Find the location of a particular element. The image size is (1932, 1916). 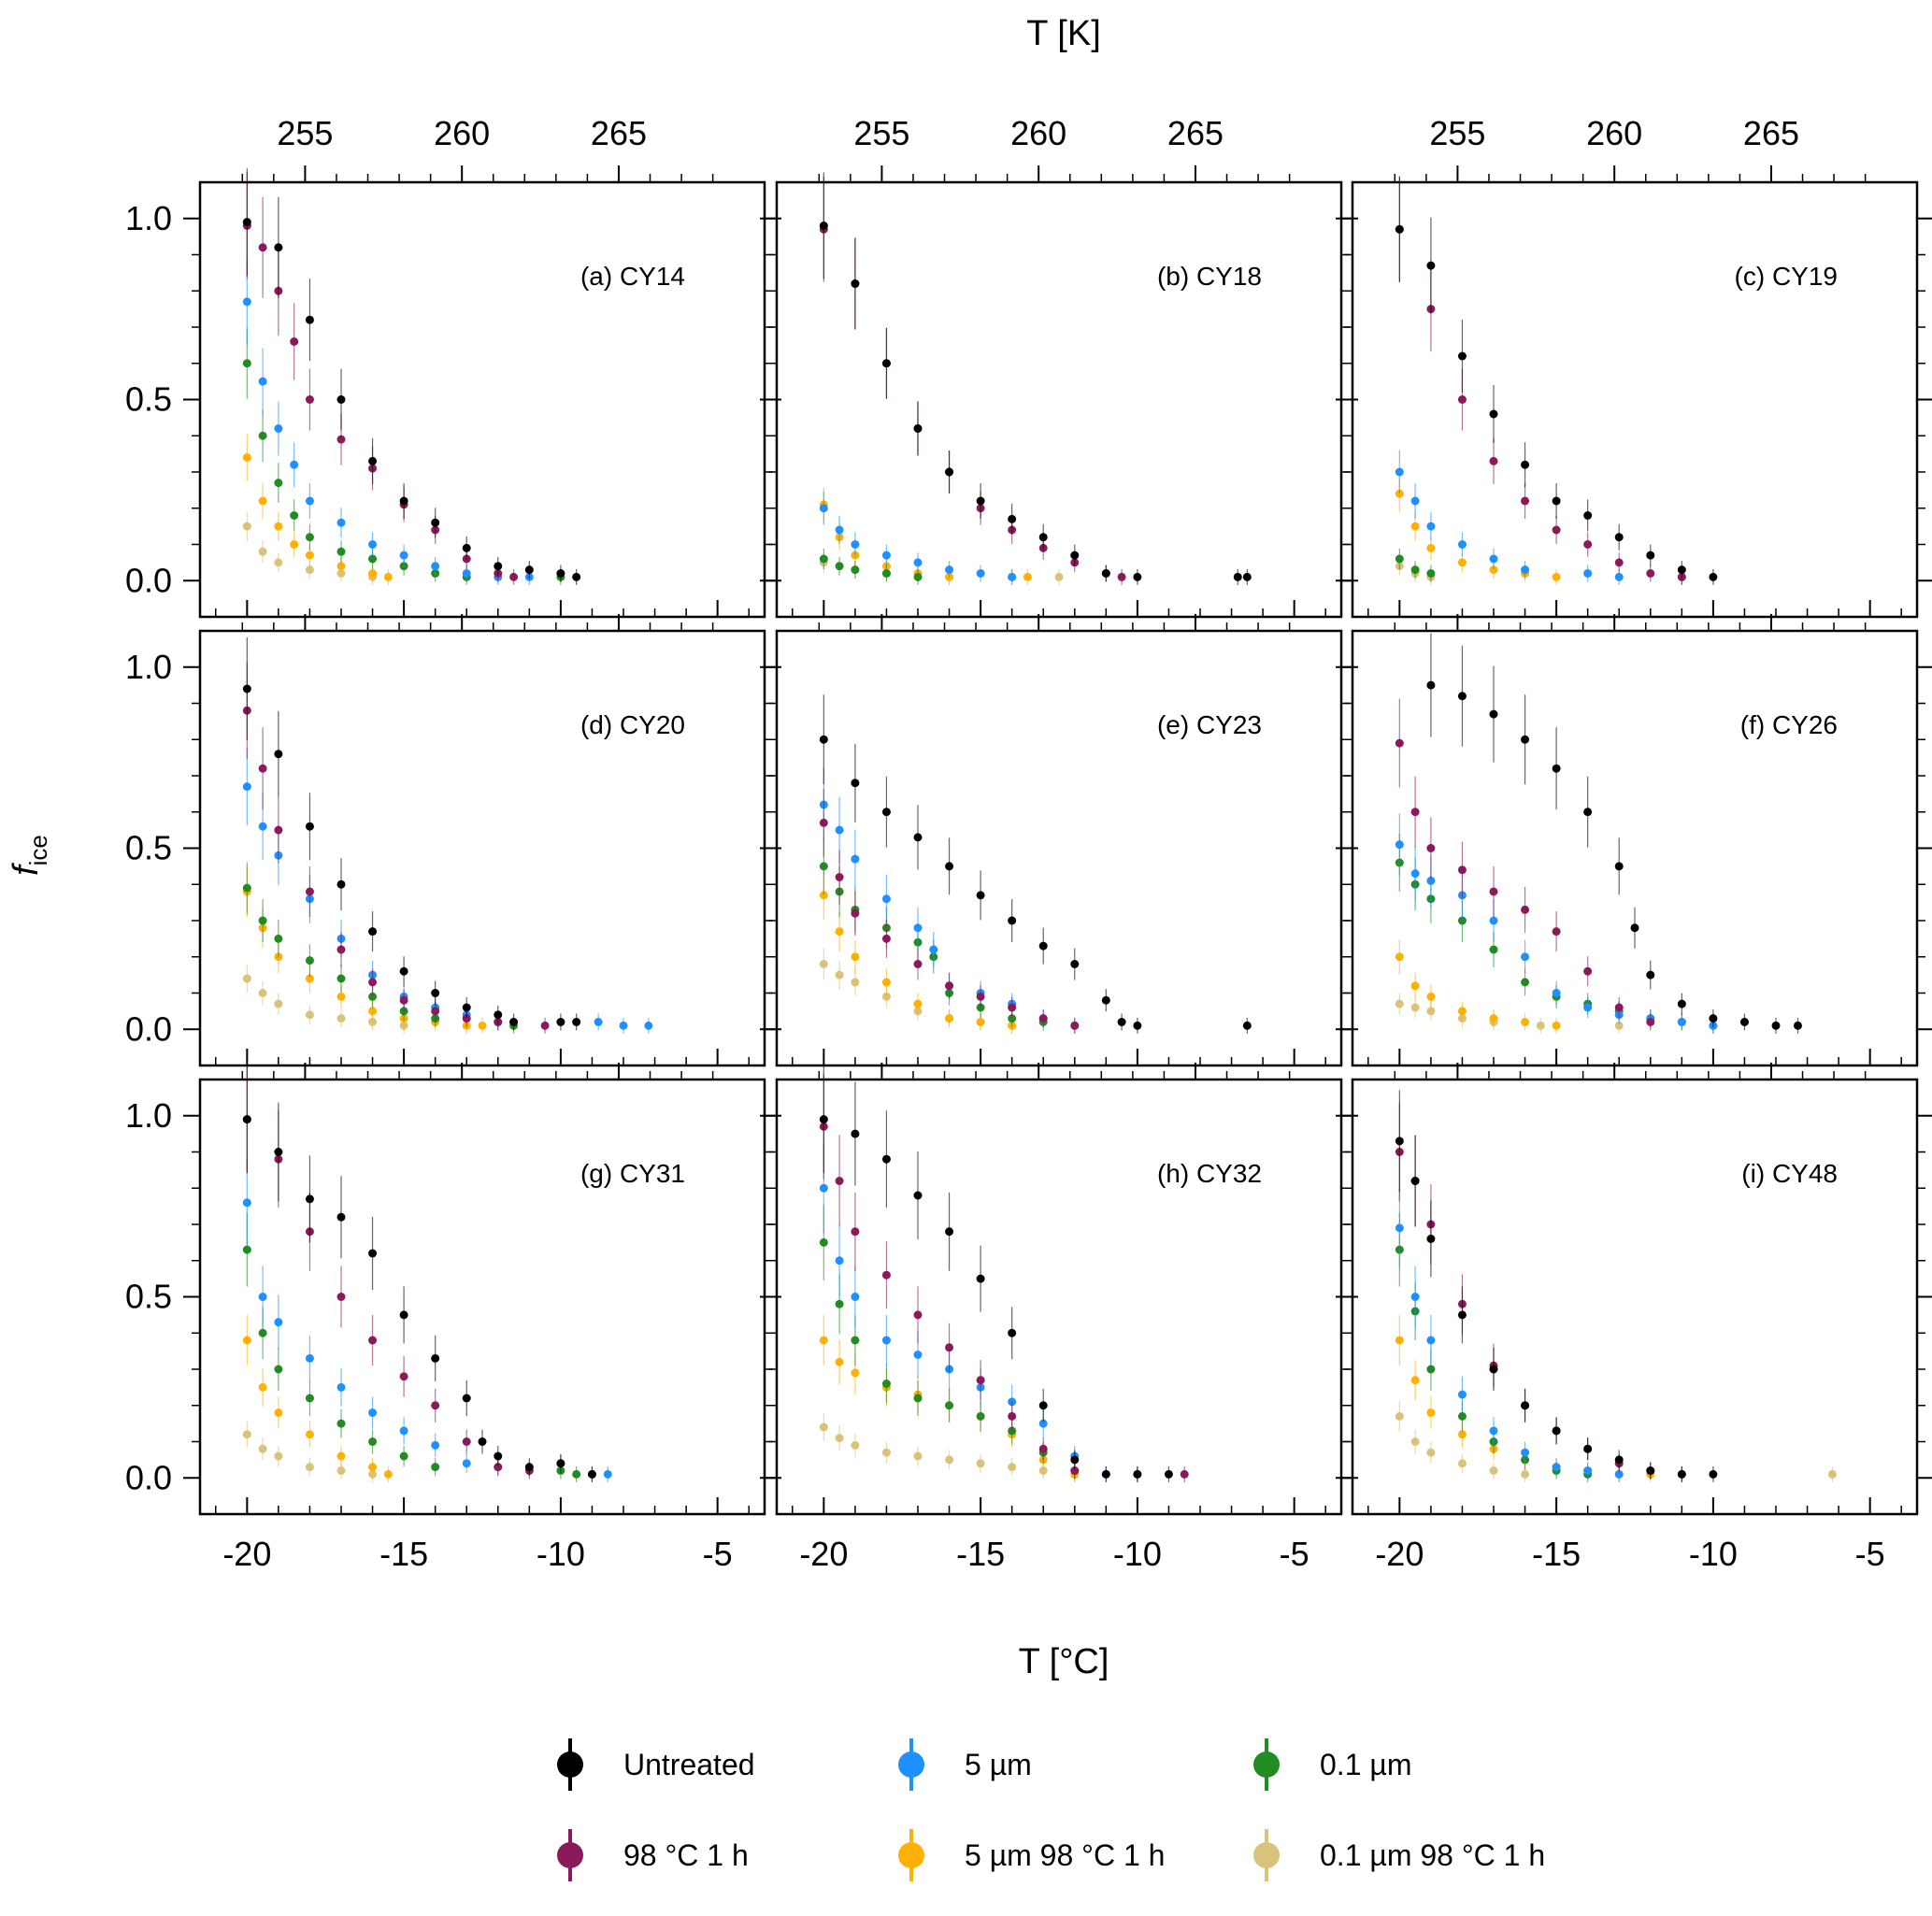

panel-8: -20 -15 -10 -5 (h) CY32 is located at coordinates (1059, 1318).